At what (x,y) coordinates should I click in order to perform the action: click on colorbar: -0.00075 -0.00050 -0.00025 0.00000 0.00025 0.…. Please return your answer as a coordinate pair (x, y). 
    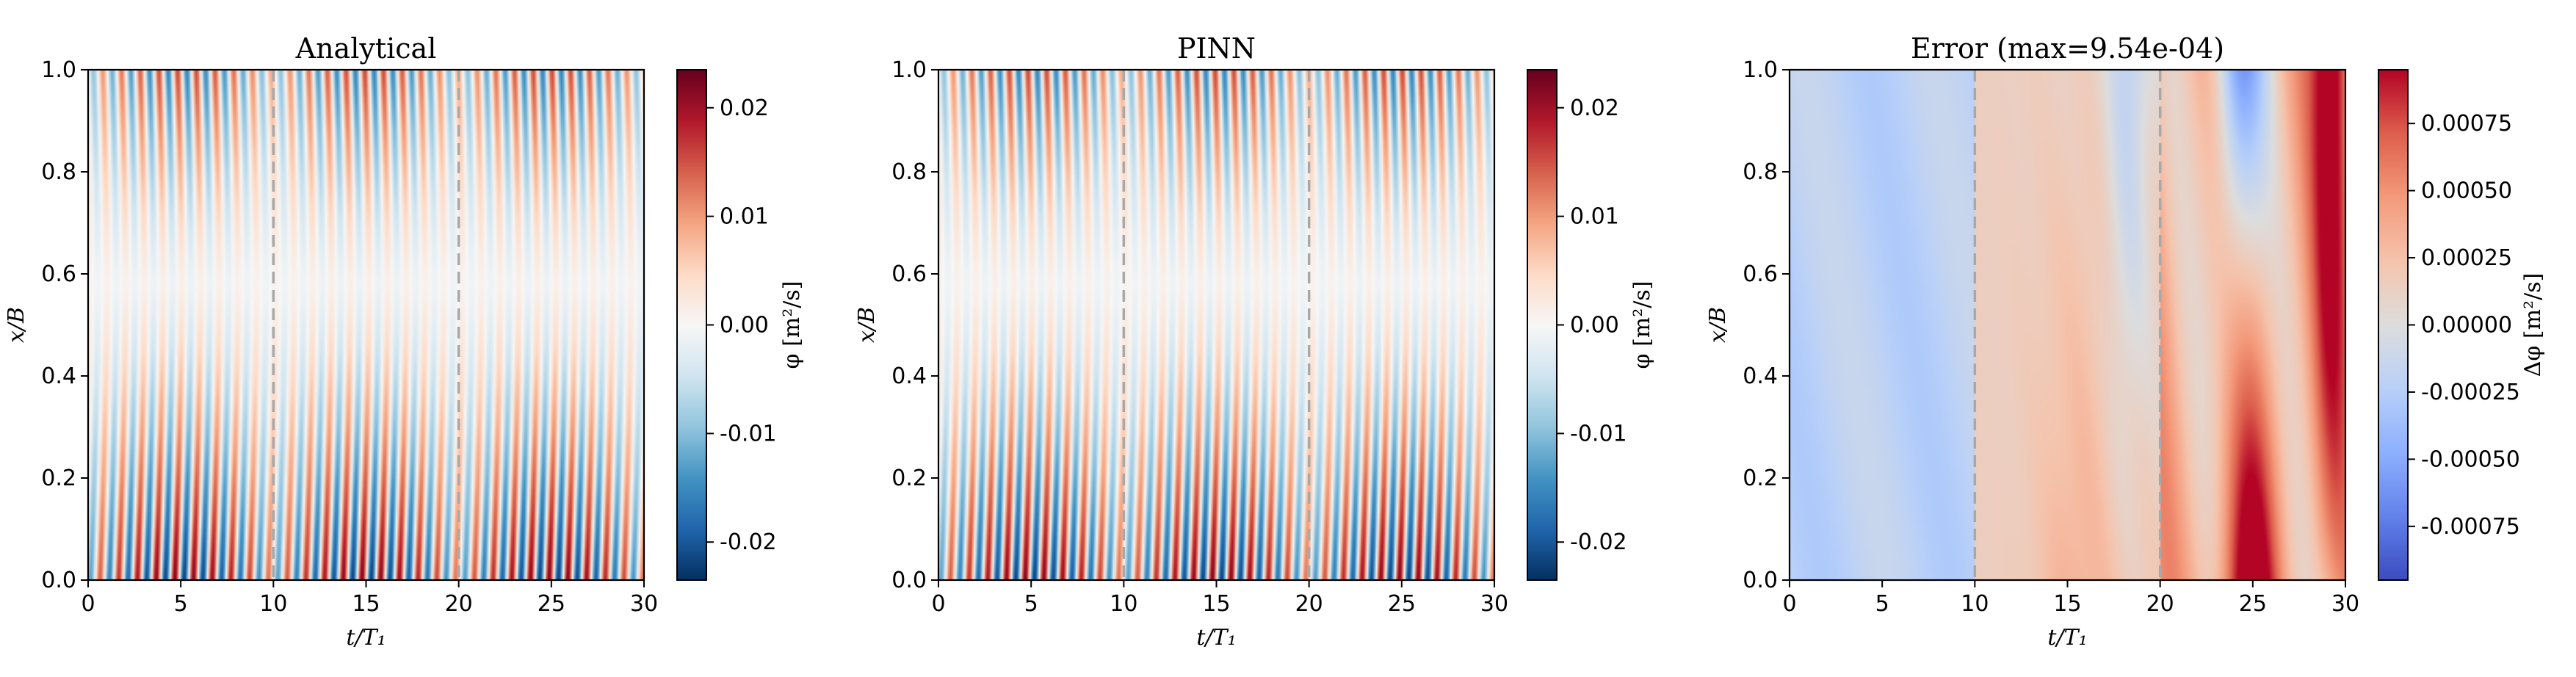
    Looking at the image, I should click on (2462, 325).